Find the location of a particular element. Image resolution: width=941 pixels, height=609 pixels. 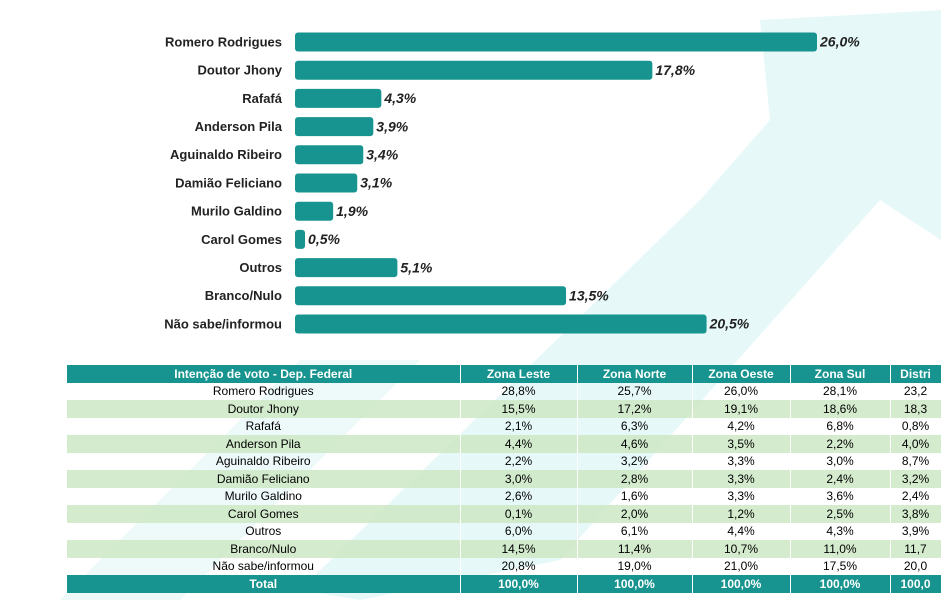

table-cell: 1,2% is located at coordinates (741, 514).